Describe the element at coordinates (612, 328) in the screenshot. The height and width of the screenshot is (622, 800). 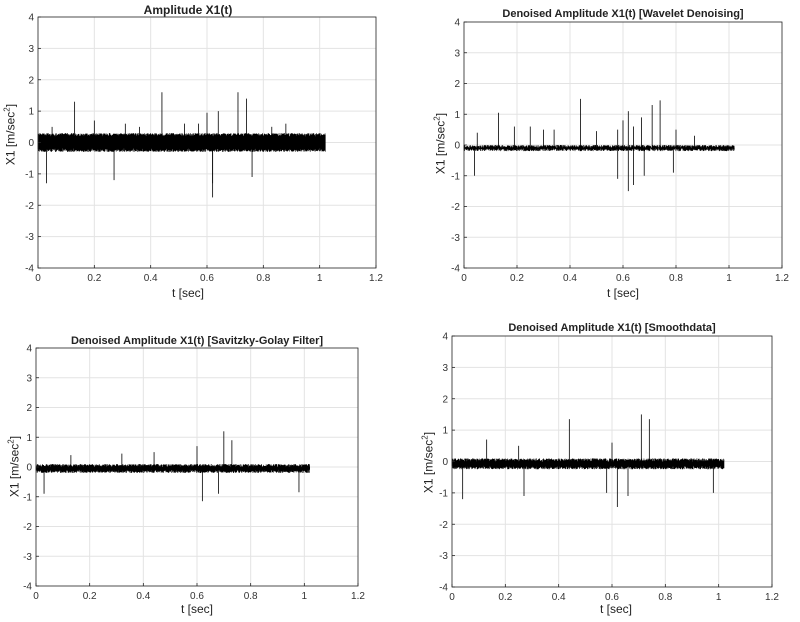
I see `chart-title: Denoised Amplitude X1(t) [Smoothdata]` at that location.